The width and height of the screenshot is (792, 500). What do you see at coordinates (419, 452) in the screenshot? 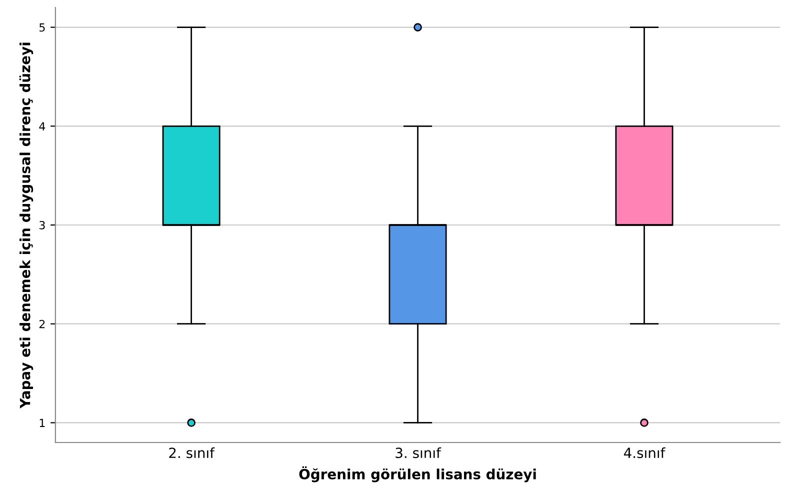
I see `x-tick-label: 3. sınıf` at bounding box center [419, 452].